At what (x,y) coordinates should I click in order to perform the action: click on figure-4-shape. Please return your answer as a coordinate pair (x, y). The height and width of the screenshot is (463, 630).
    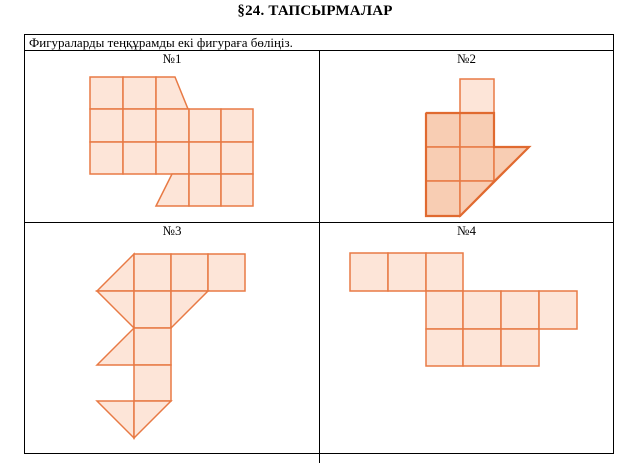
    Looking at the image, I should click on (463, 309).